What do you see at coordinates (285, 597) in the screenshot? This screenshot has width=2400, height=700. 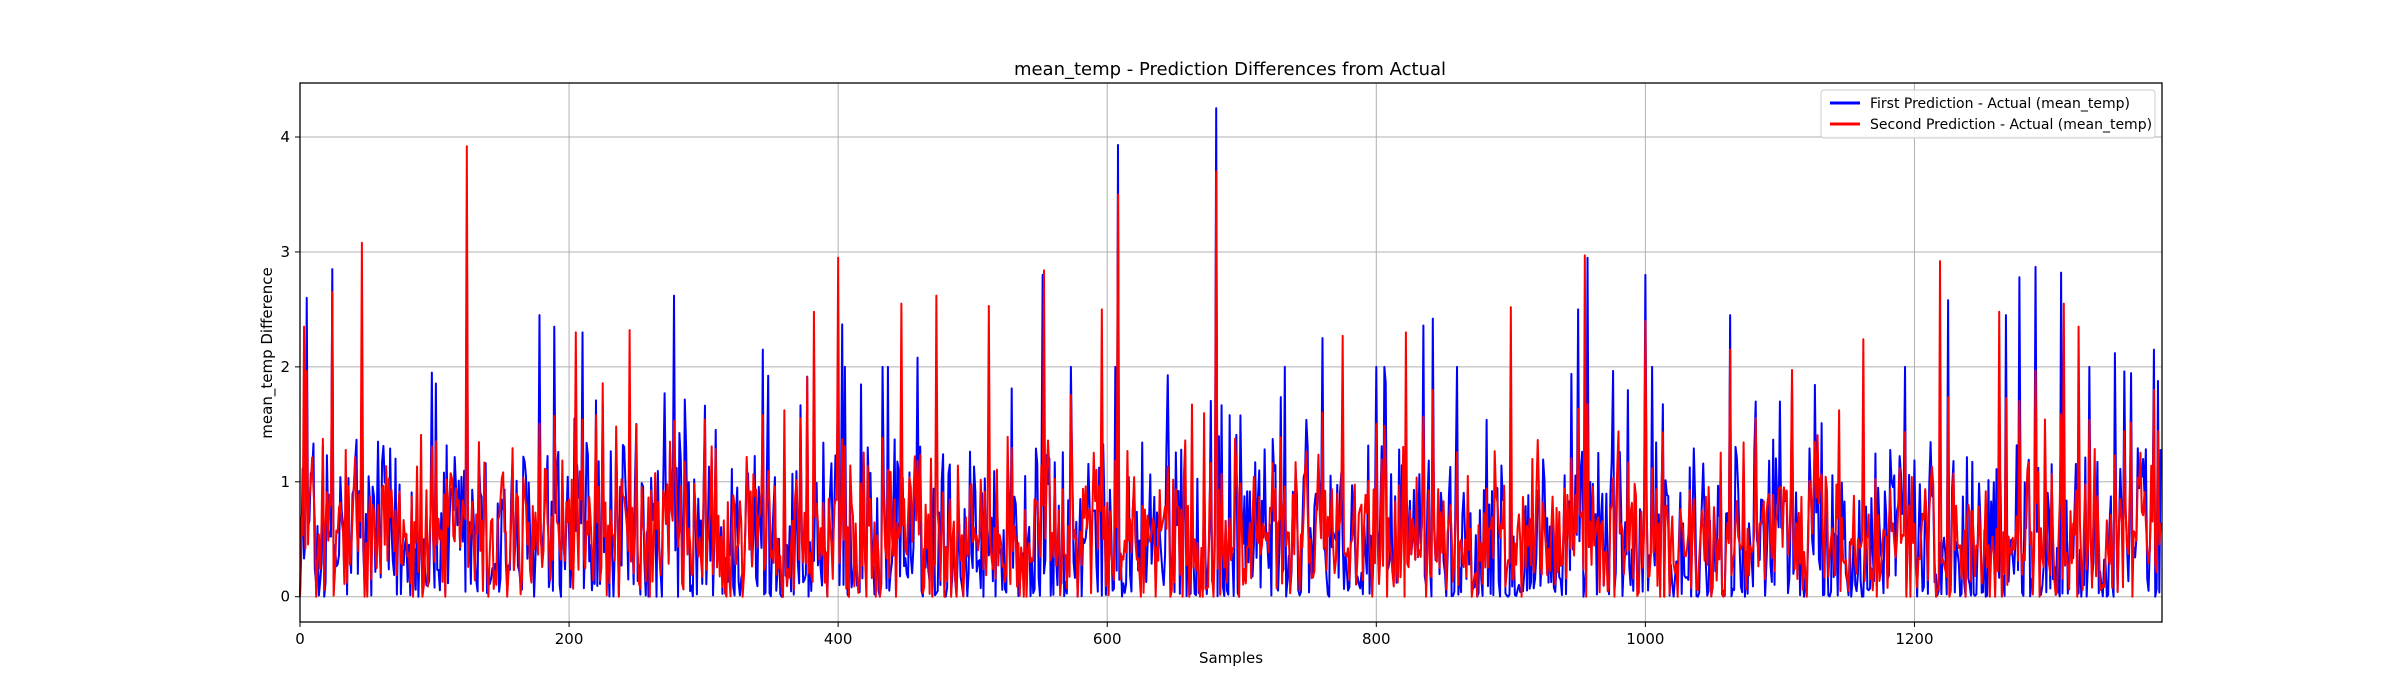 I see `y-tick-label: 0` at bounding box center [285, 597].